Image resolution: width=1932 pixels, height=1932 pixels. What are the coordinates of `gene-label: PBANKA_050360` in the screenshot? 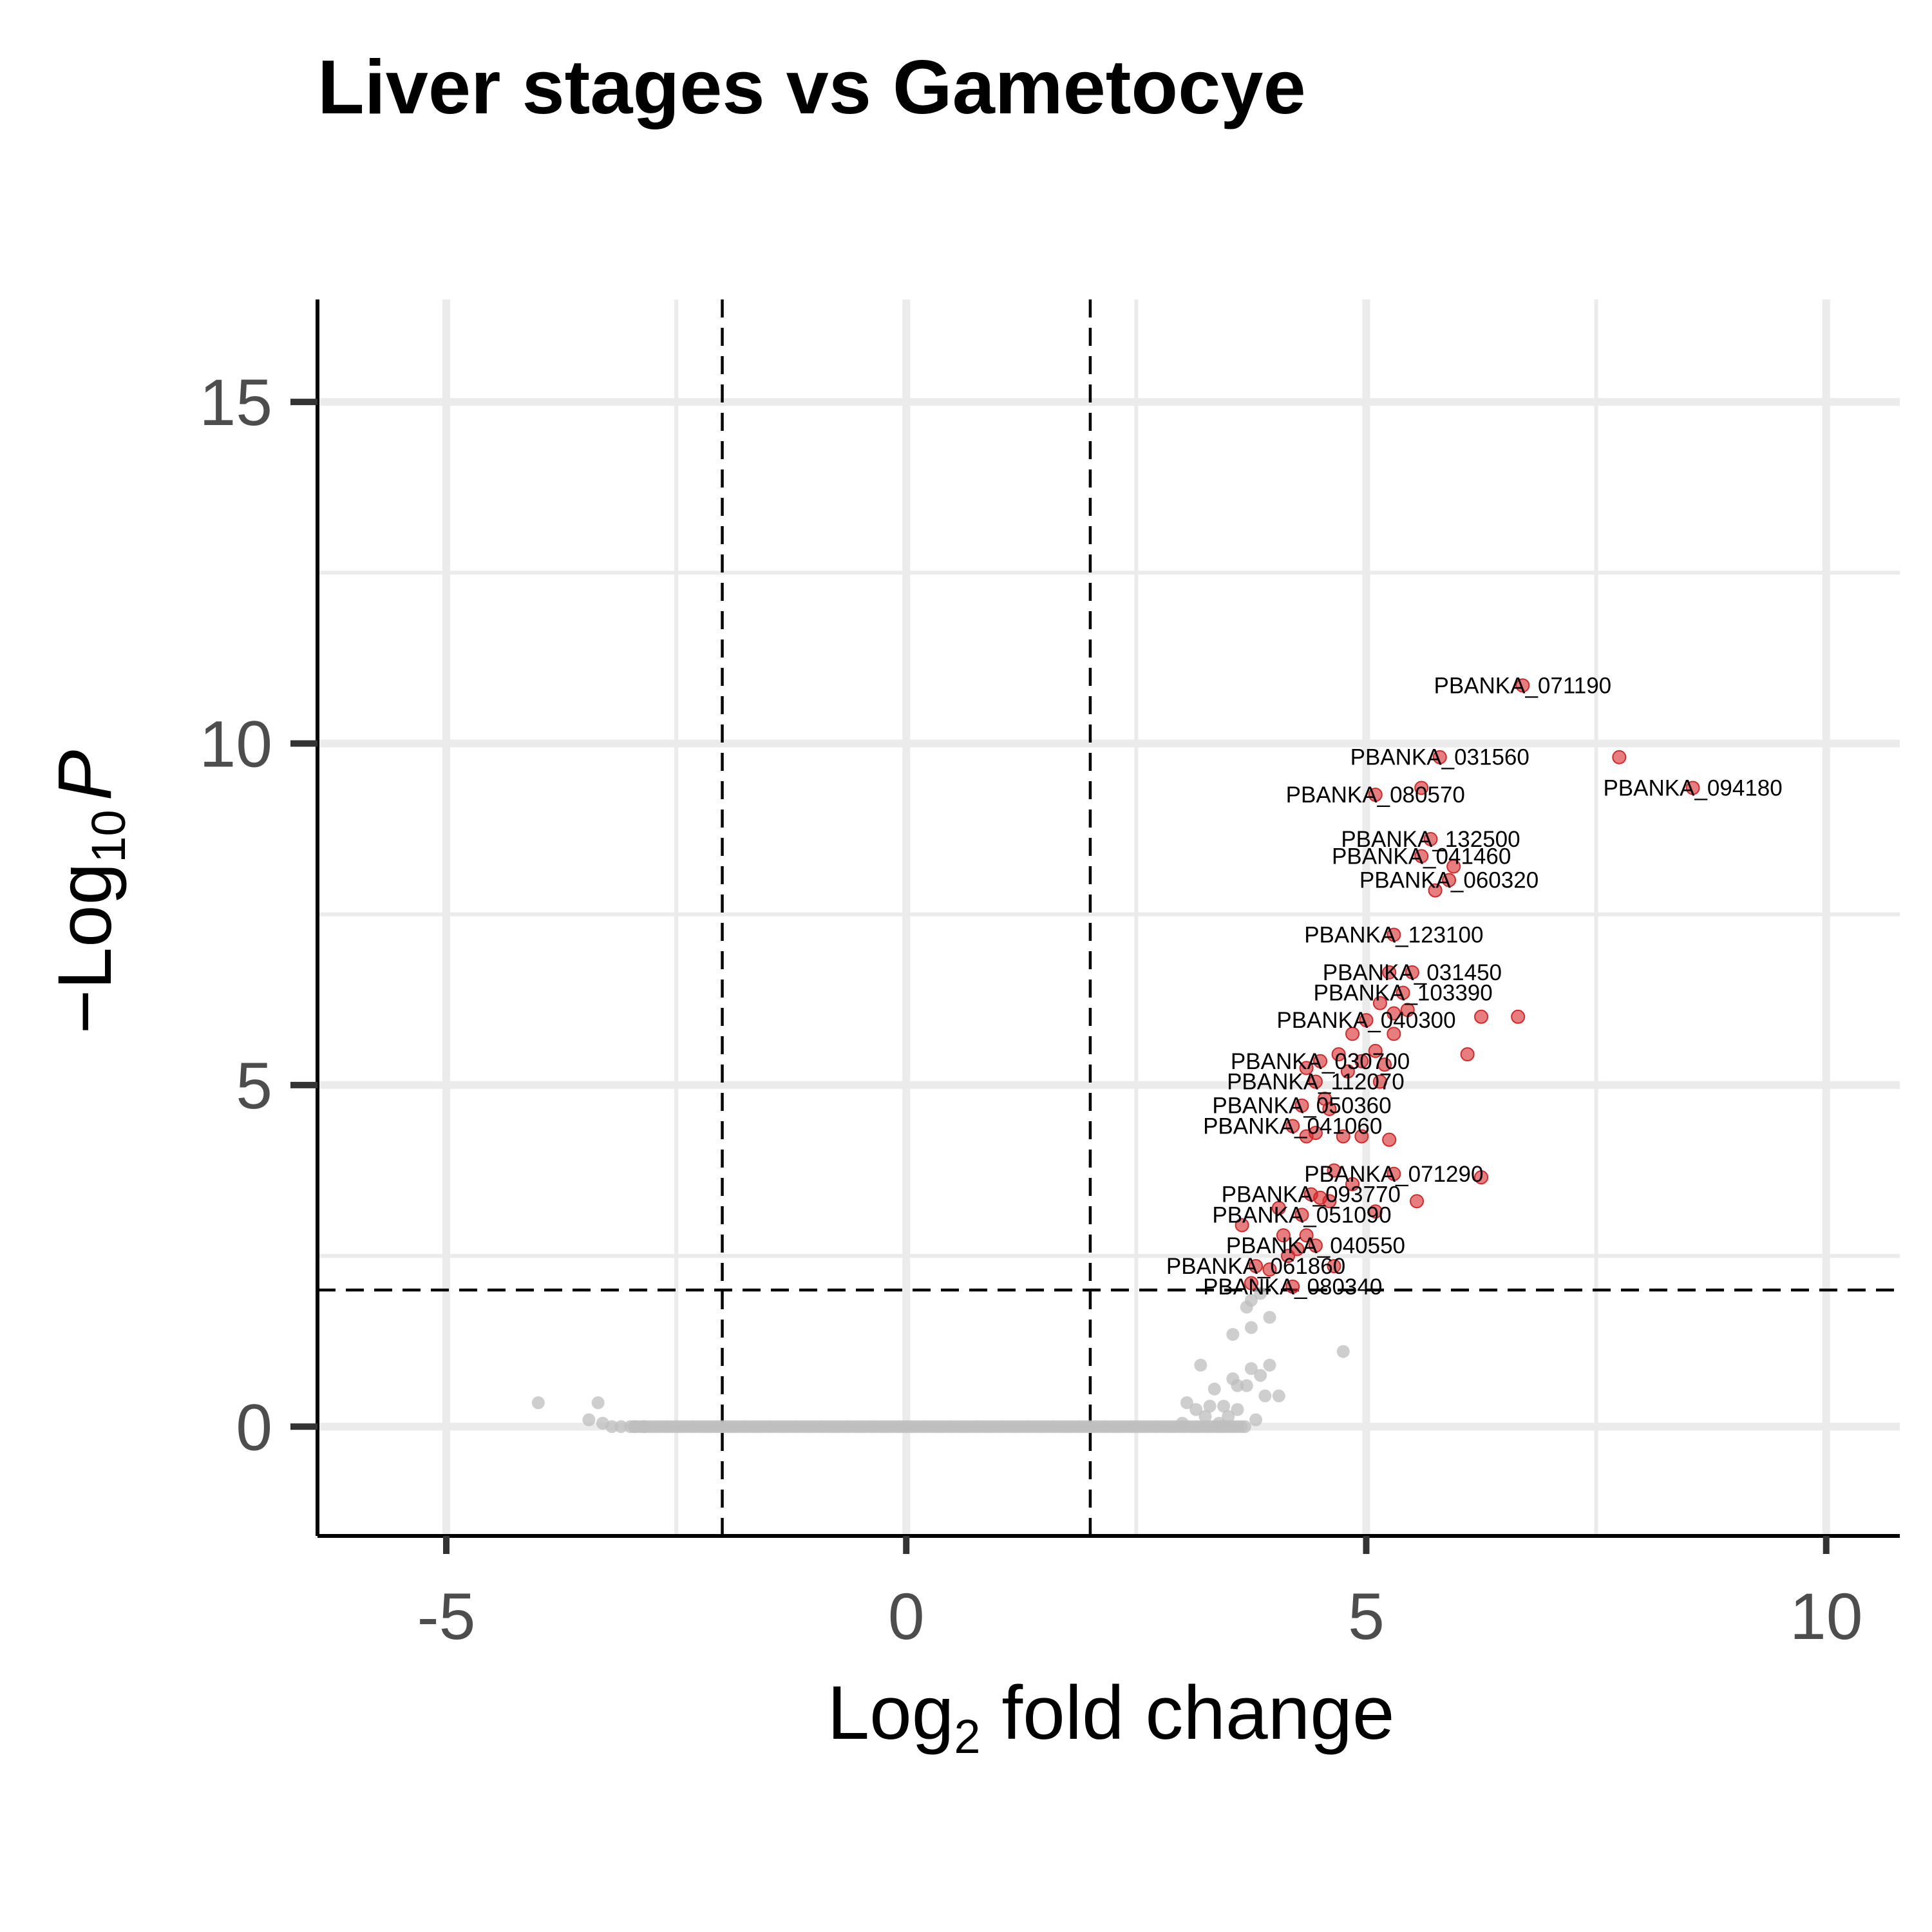 It's located at (1301, 1106).